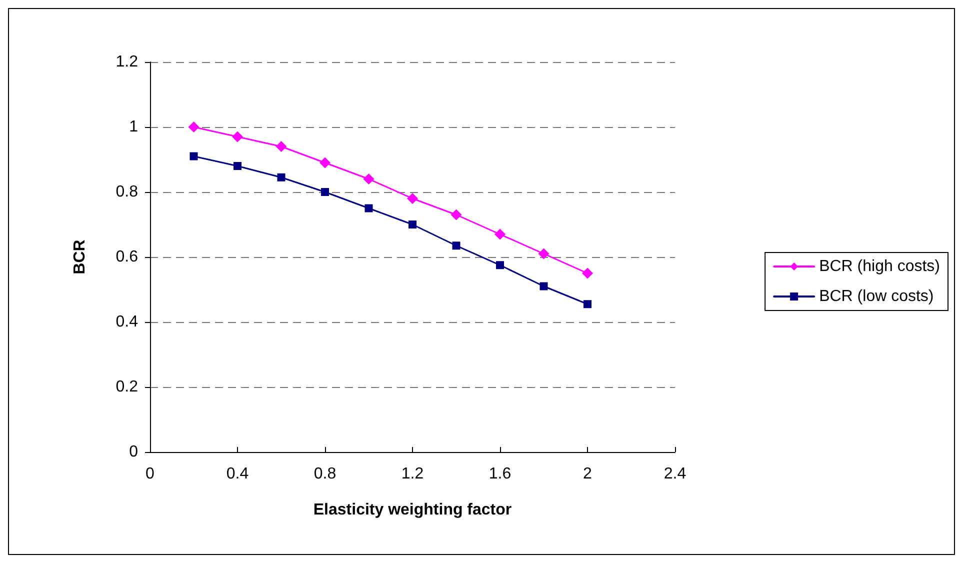 Image resolution: width=965 pixels, height=565 pixels. Describe the element at coordinates (133, 127) in the screenshot. I see `y-tick-label: 1` at that location.